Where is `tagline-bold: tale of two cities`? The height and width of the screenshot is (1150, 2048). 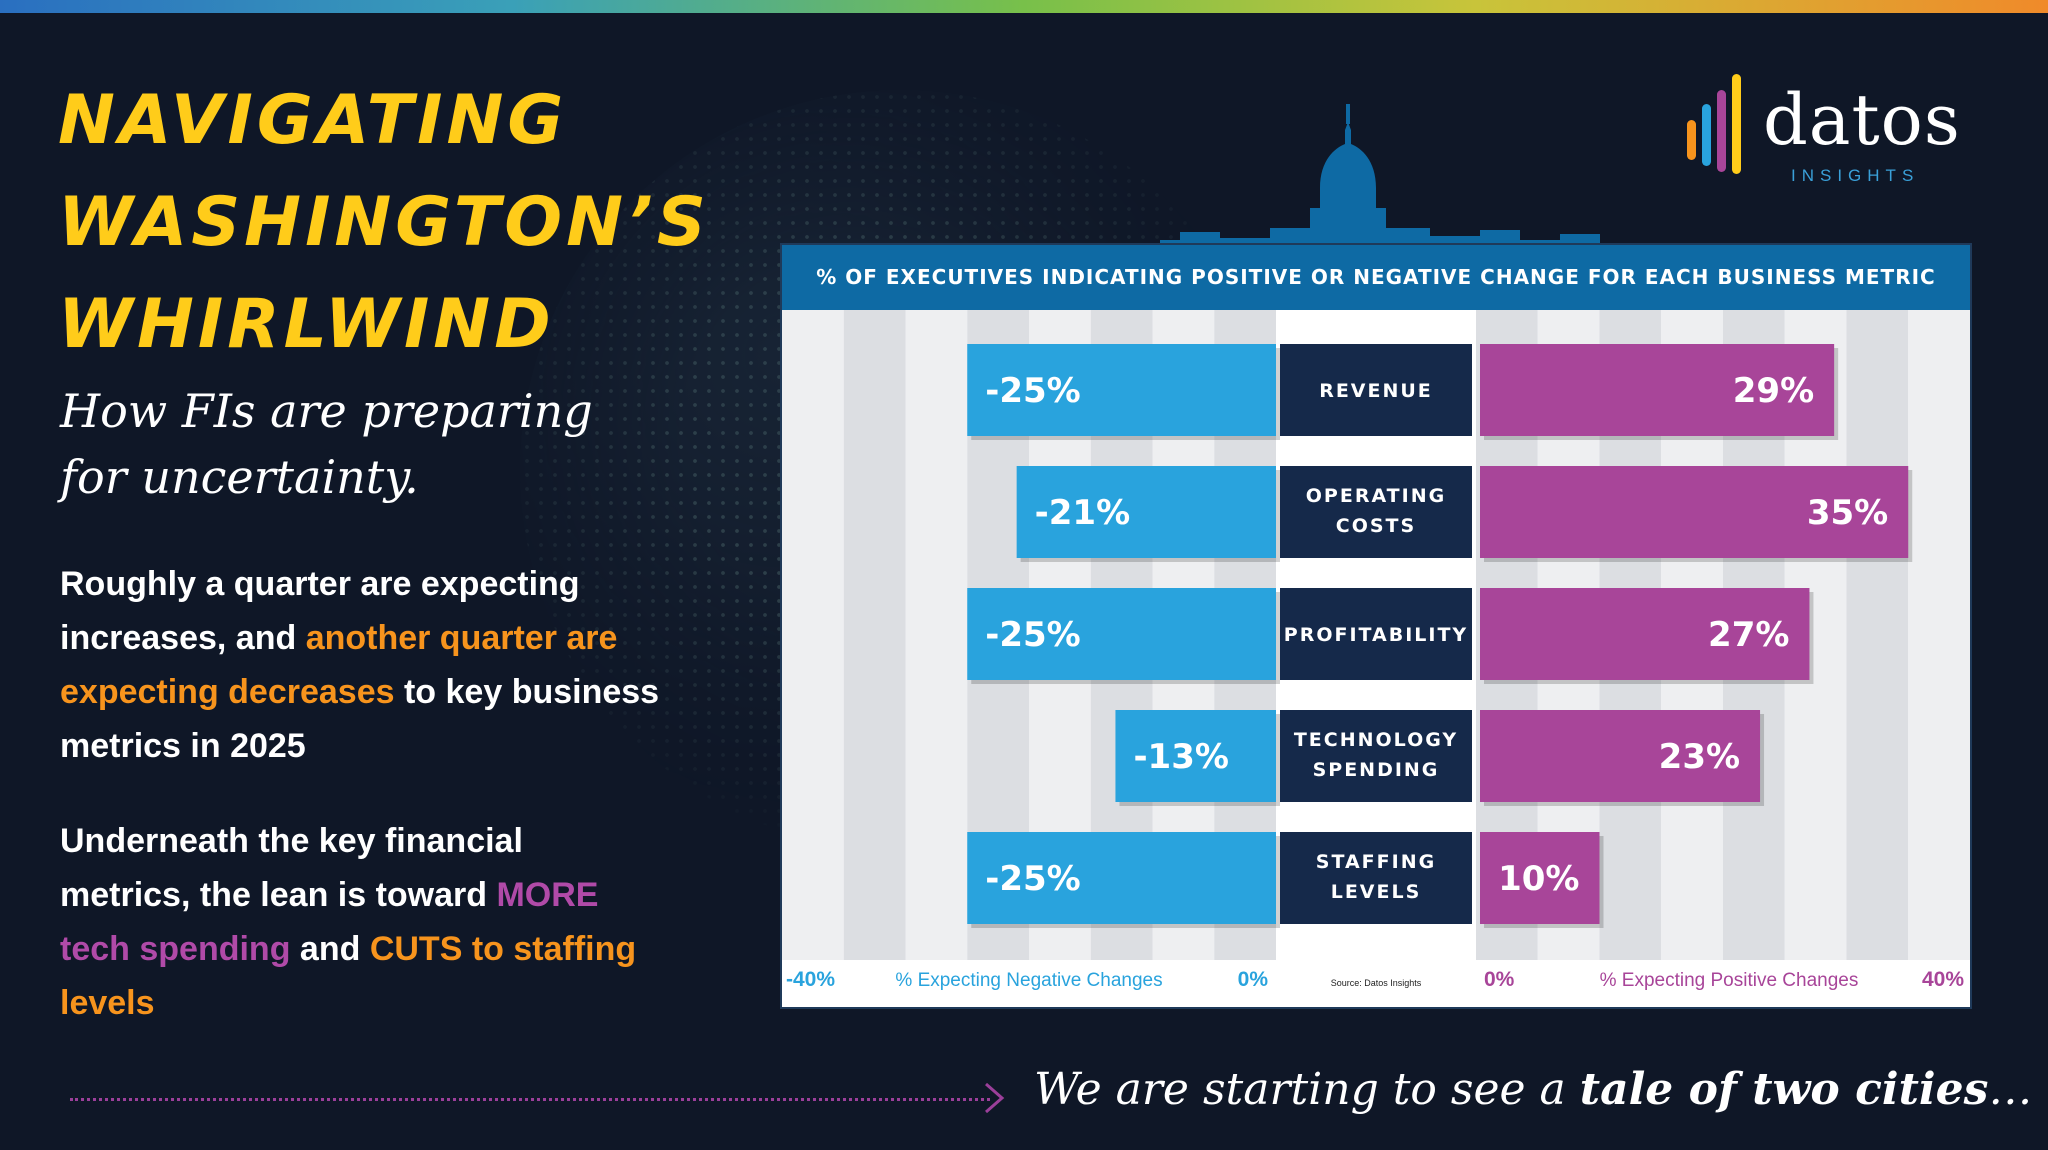 tagline-bold: tale of two cities is located at coordinates (1784, 1089).